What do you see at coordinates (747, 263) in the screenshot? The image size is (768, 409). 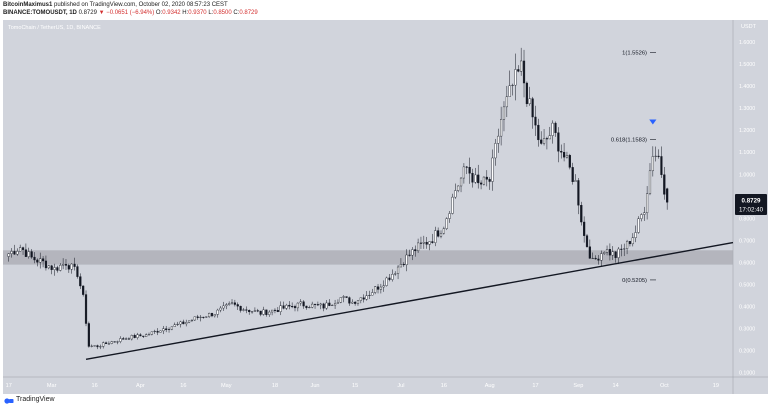 I see `price-tick-label: 0.6000` at bounding box center [747, 263].